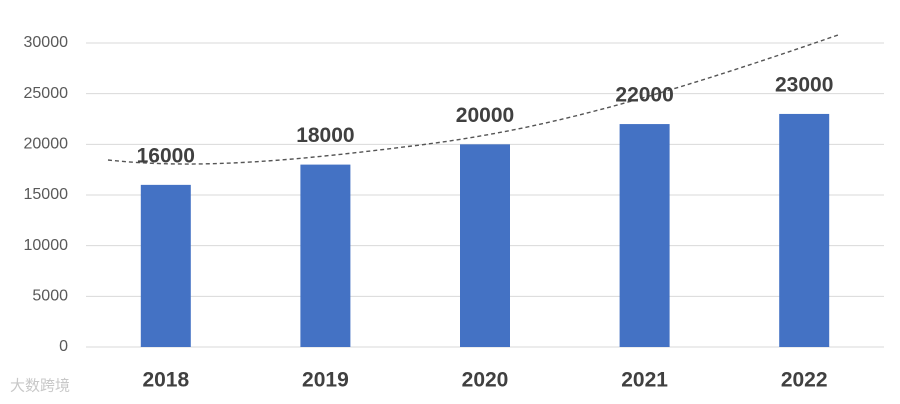 The height and width of the screenshot is (404, 900). I want to click on data-label: 20000, so click(485, 115).